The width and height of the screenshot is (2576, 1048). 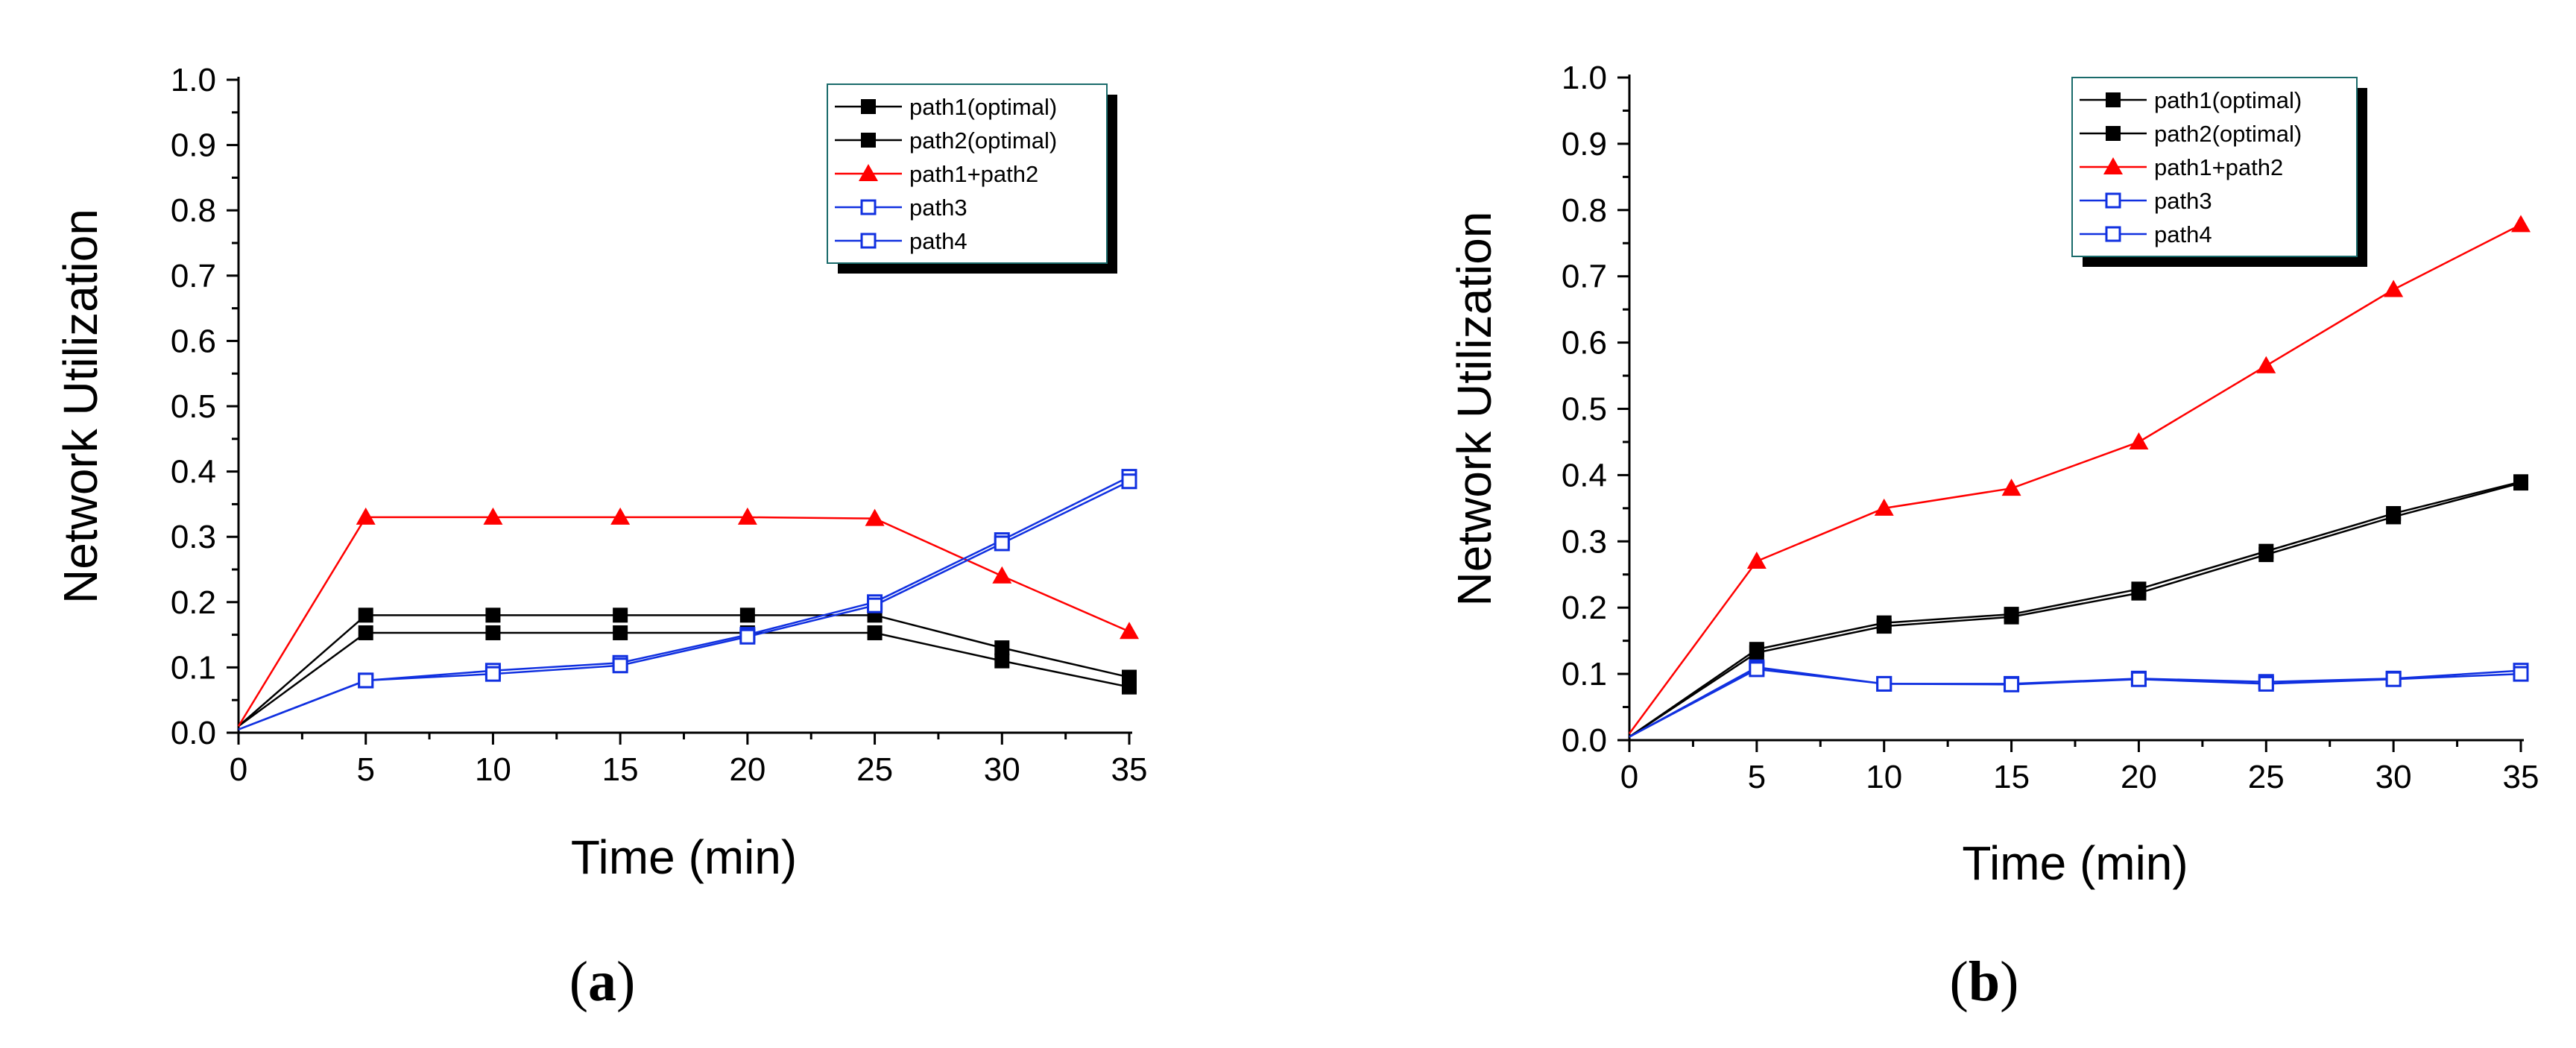 I want to click on x-tick-label: 35, so click(x=2521, y=777).